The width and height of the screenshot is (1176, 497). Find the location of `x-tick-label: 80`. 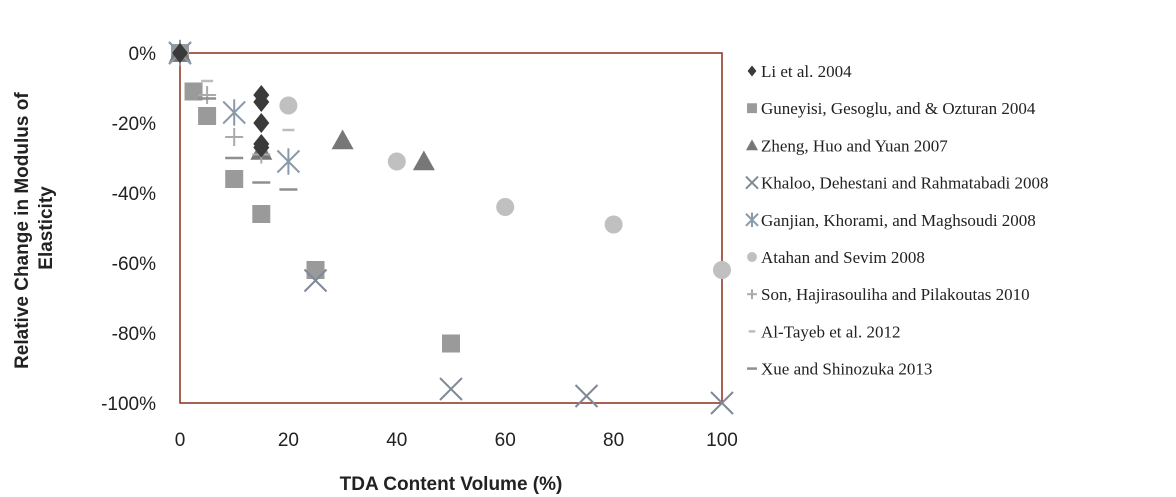

x-tick-label: 80 is located at coordinates (613, 440).